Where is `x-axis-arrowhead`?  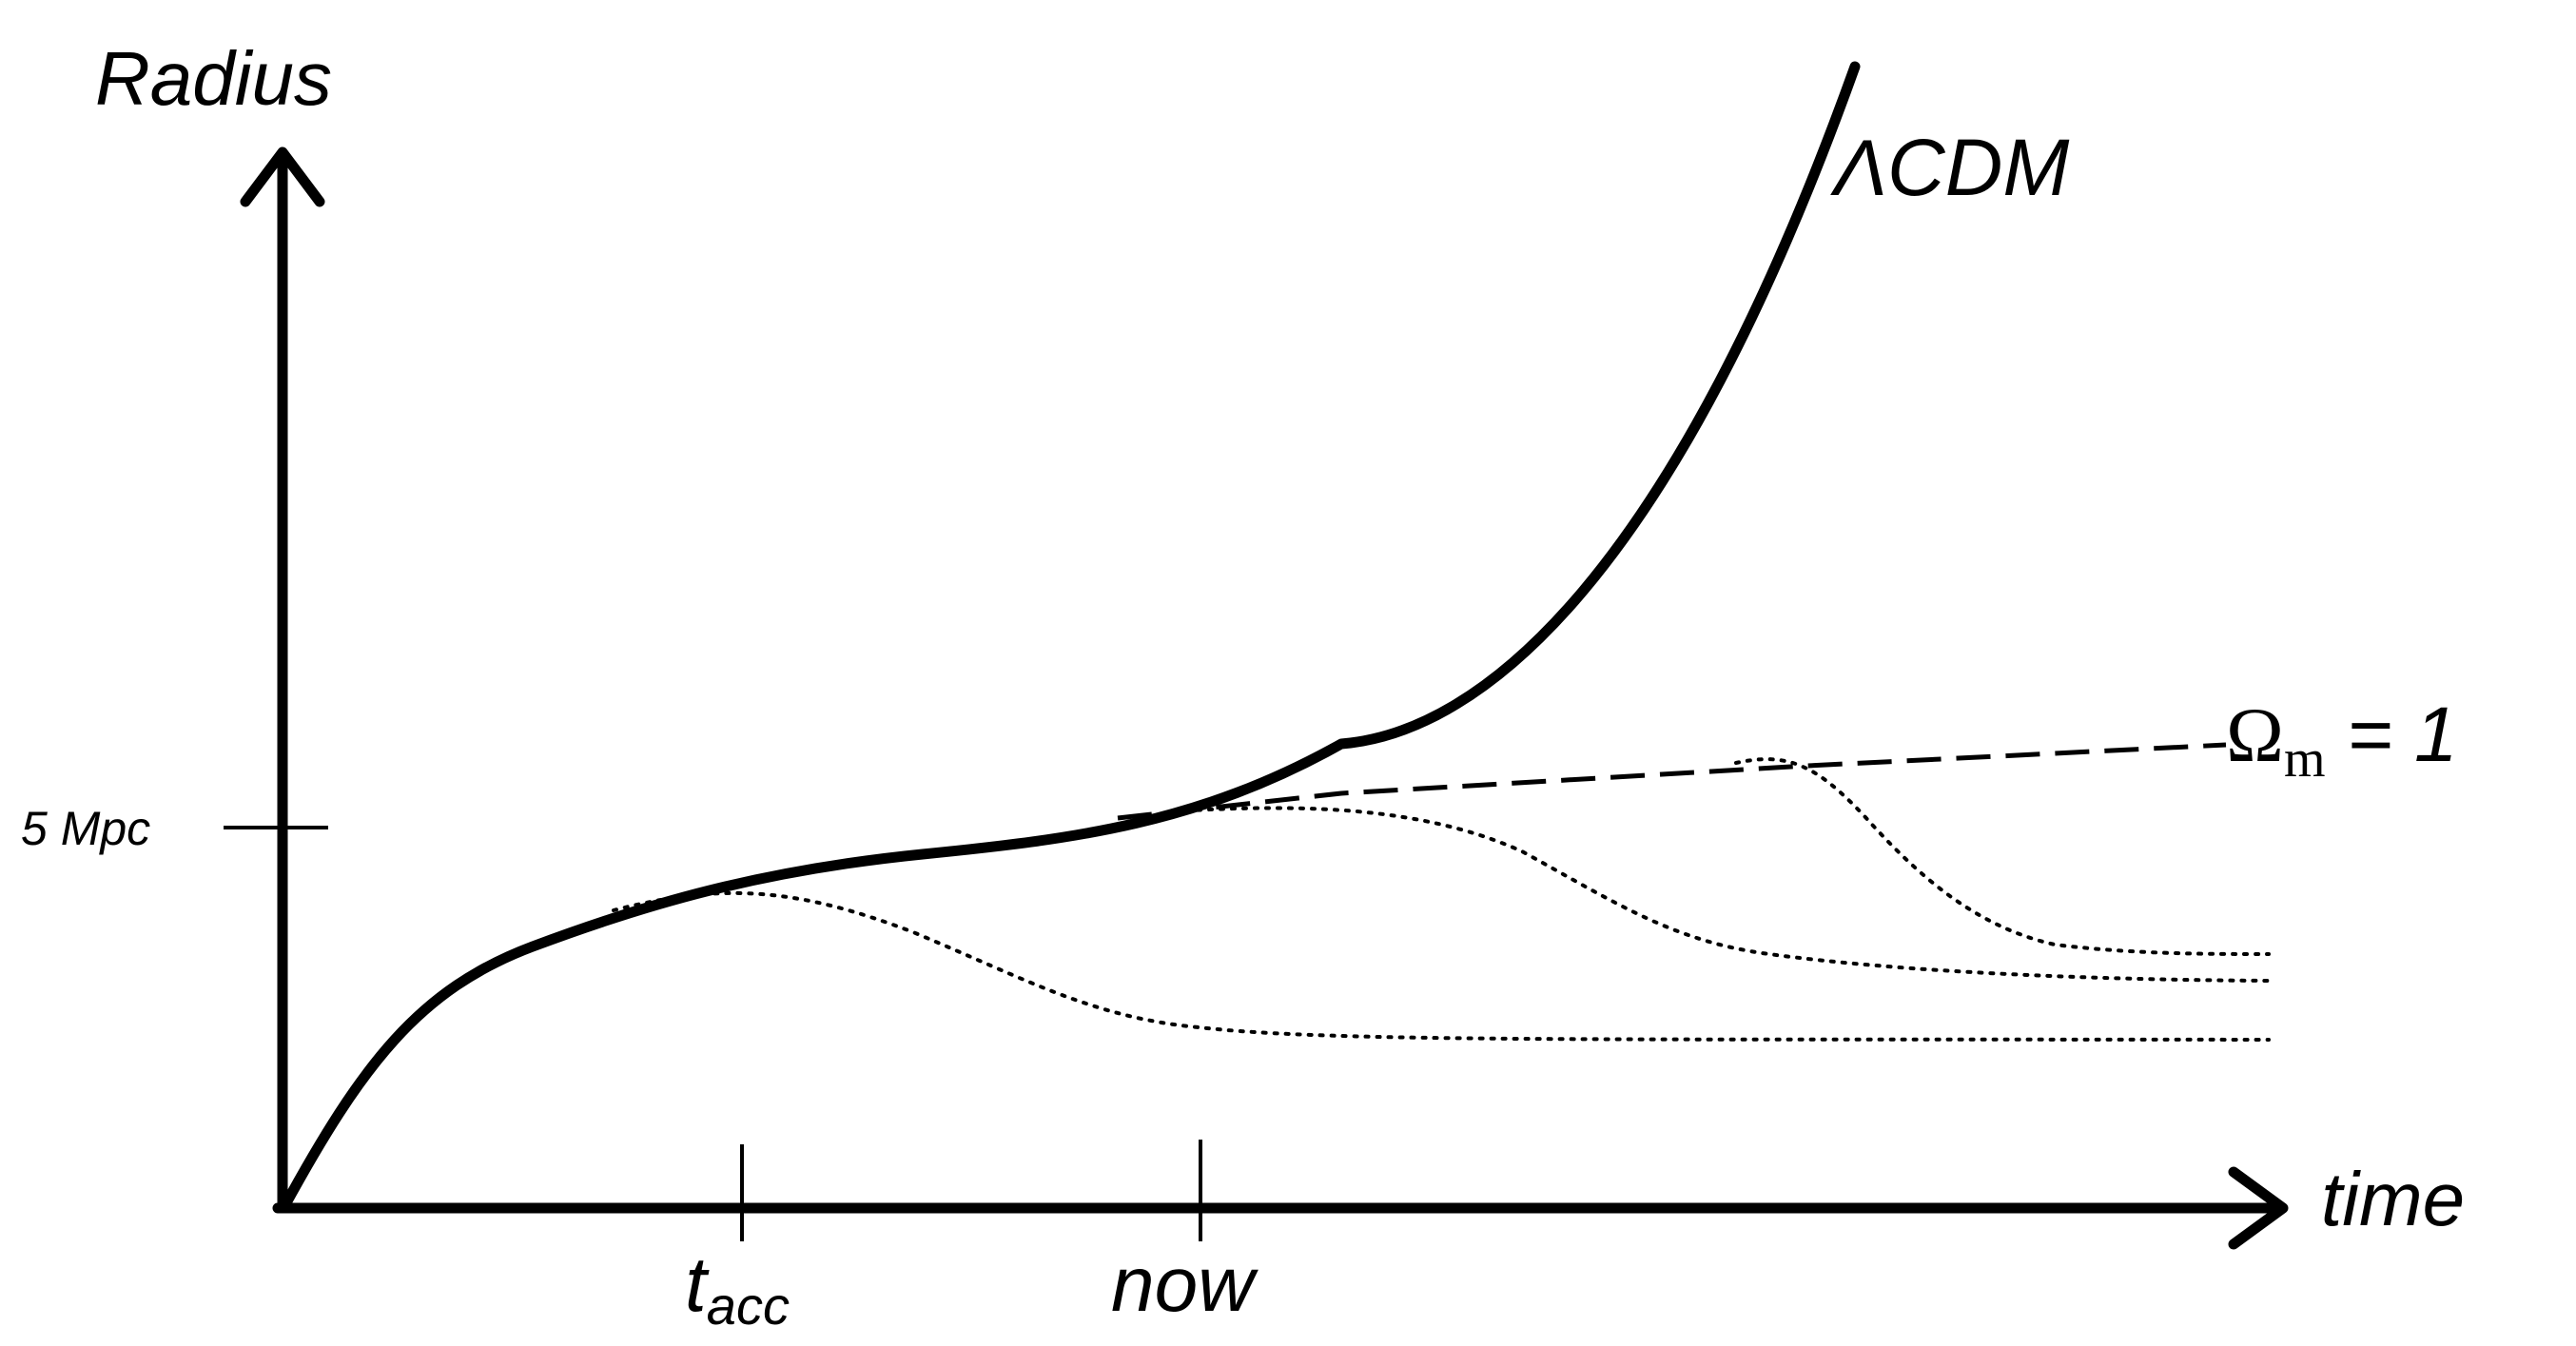 x-axis-arrowhead is located at coordinates (2258, 1208).